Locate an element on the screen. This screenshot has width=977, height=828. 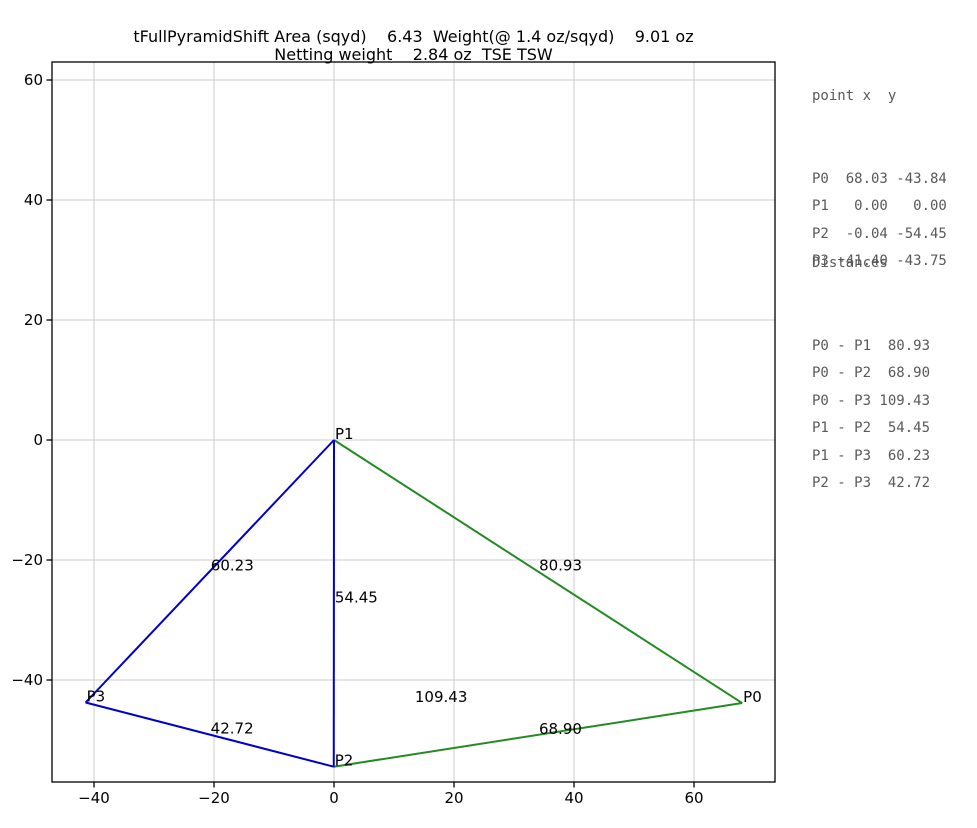
point-label-p1: P1 is located at coordinates (344, 434).